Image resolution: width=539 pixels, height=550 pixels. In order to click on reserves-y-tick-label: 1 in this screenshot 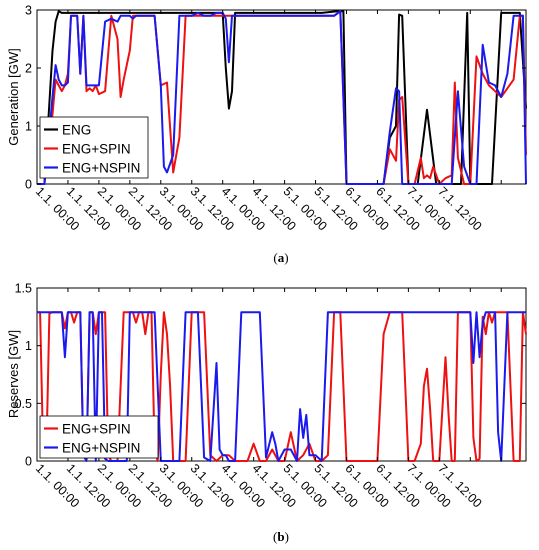, I will do `click(28, 346)`.